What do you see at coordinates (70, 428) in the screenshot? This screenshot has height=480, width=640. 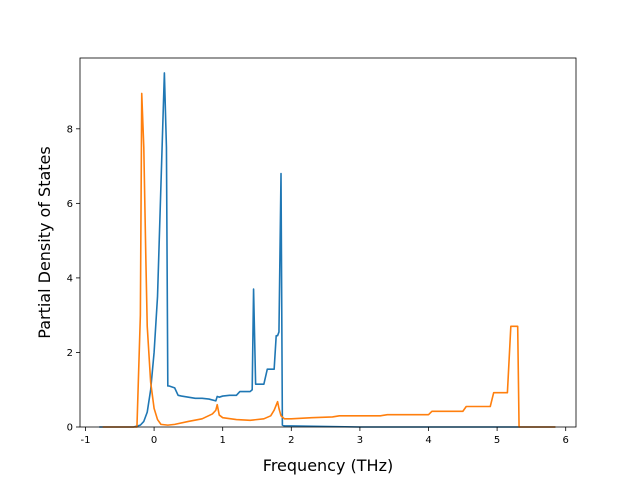 I see `y-tick-label: 0` at bounding box center [70, 428].